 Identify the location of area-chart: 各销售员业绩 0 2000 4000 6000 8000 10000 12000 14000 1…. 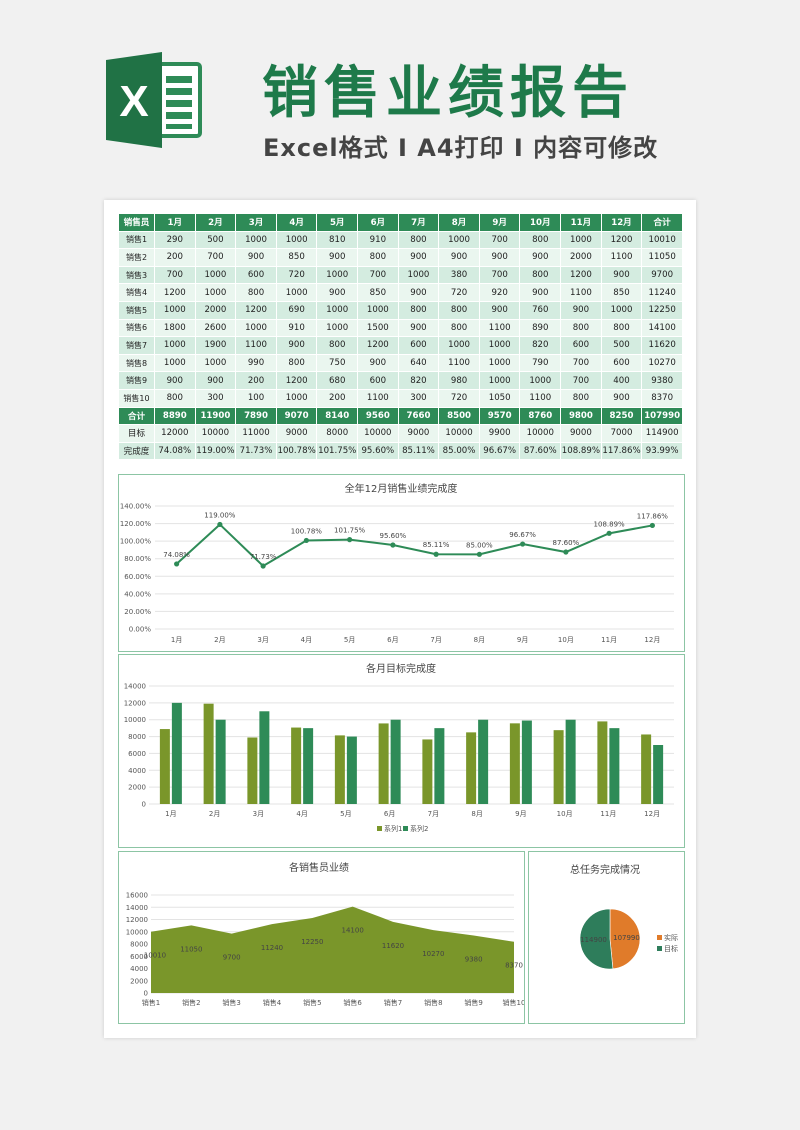
(325, 934).